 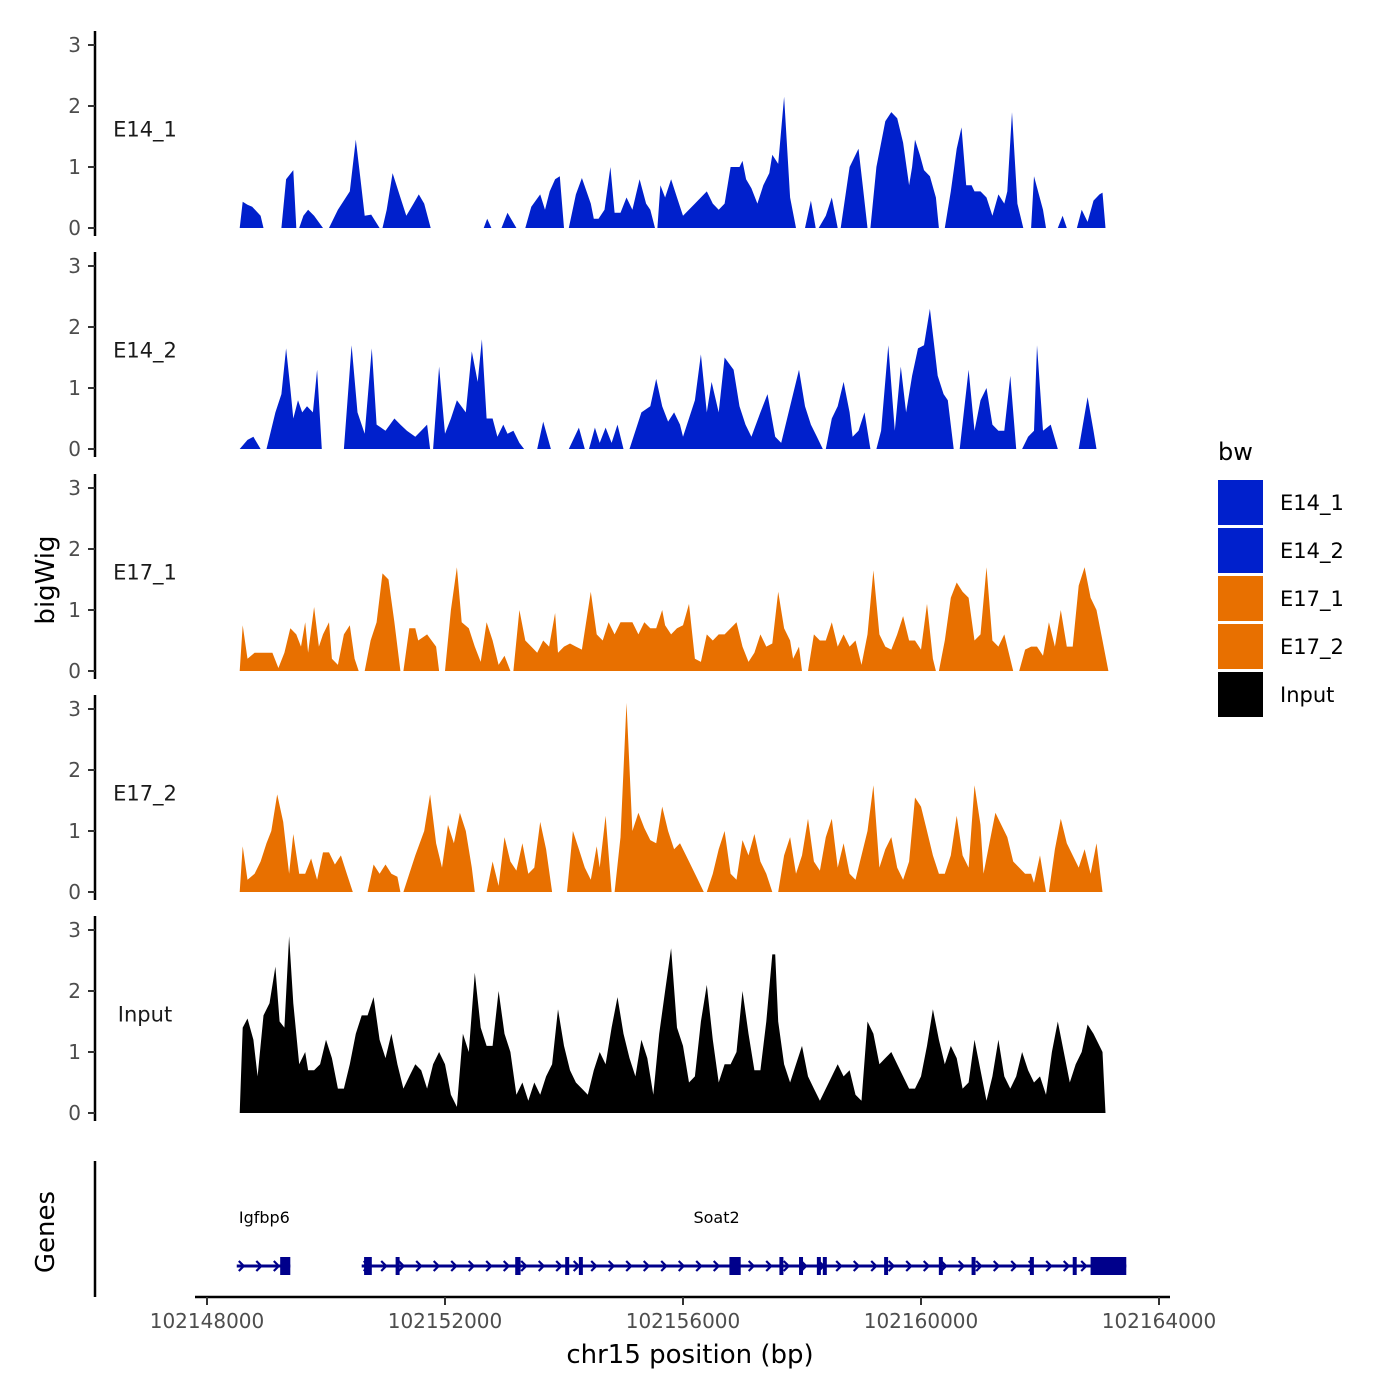 What do you see at coordinates (1281, 577) in the screenshot?
I see `legend: bw E14_1 E14_2 E17_1 E17_2 Input` at bounding box center [1281, 577].